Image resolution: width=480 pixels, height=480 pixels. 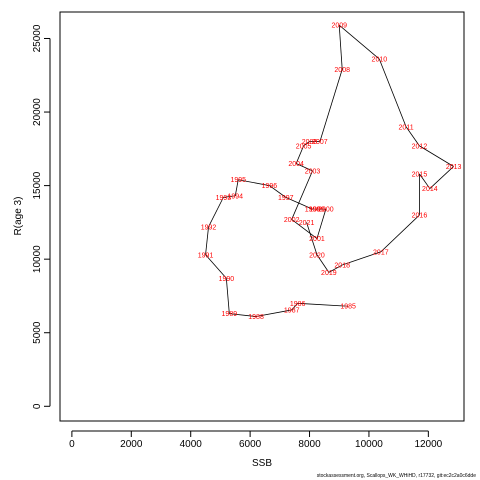 I want to click on year-label-2005: 2005, so click(x=304, y=146).